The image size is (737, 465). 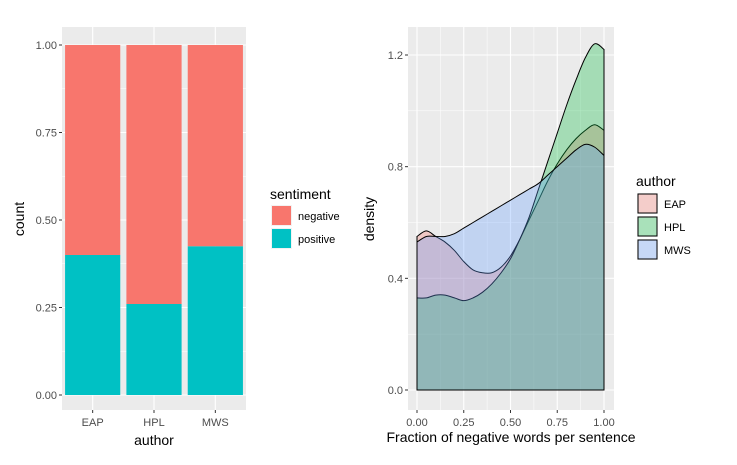 I want to click on y-tick-label: 1.2, so click(x=395, y=56).